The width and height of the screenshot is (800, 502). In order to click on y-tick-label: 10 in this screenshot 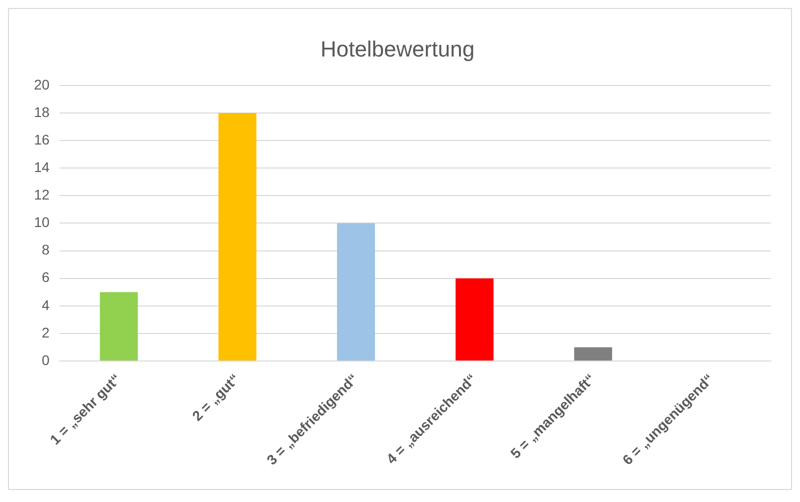, I will do `click(42, 222)`.